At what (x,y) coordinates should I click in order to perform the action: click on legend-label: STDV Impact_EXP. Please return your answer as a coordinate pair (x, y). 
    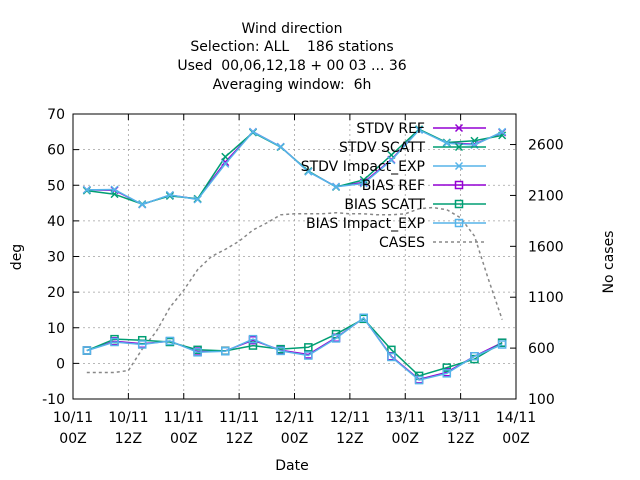
    Looking at the image, I should click on (363, 167).